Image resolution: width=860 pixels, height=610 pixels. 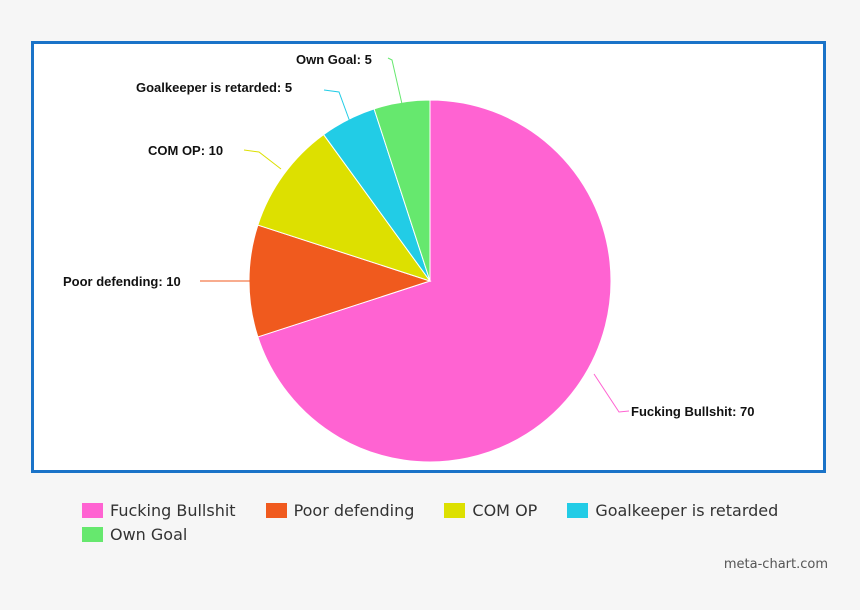 What do you see at coordinates (354, 510) in the screenshot?
I see `legend-label: Poor defending` at bounding box center [354, 510].